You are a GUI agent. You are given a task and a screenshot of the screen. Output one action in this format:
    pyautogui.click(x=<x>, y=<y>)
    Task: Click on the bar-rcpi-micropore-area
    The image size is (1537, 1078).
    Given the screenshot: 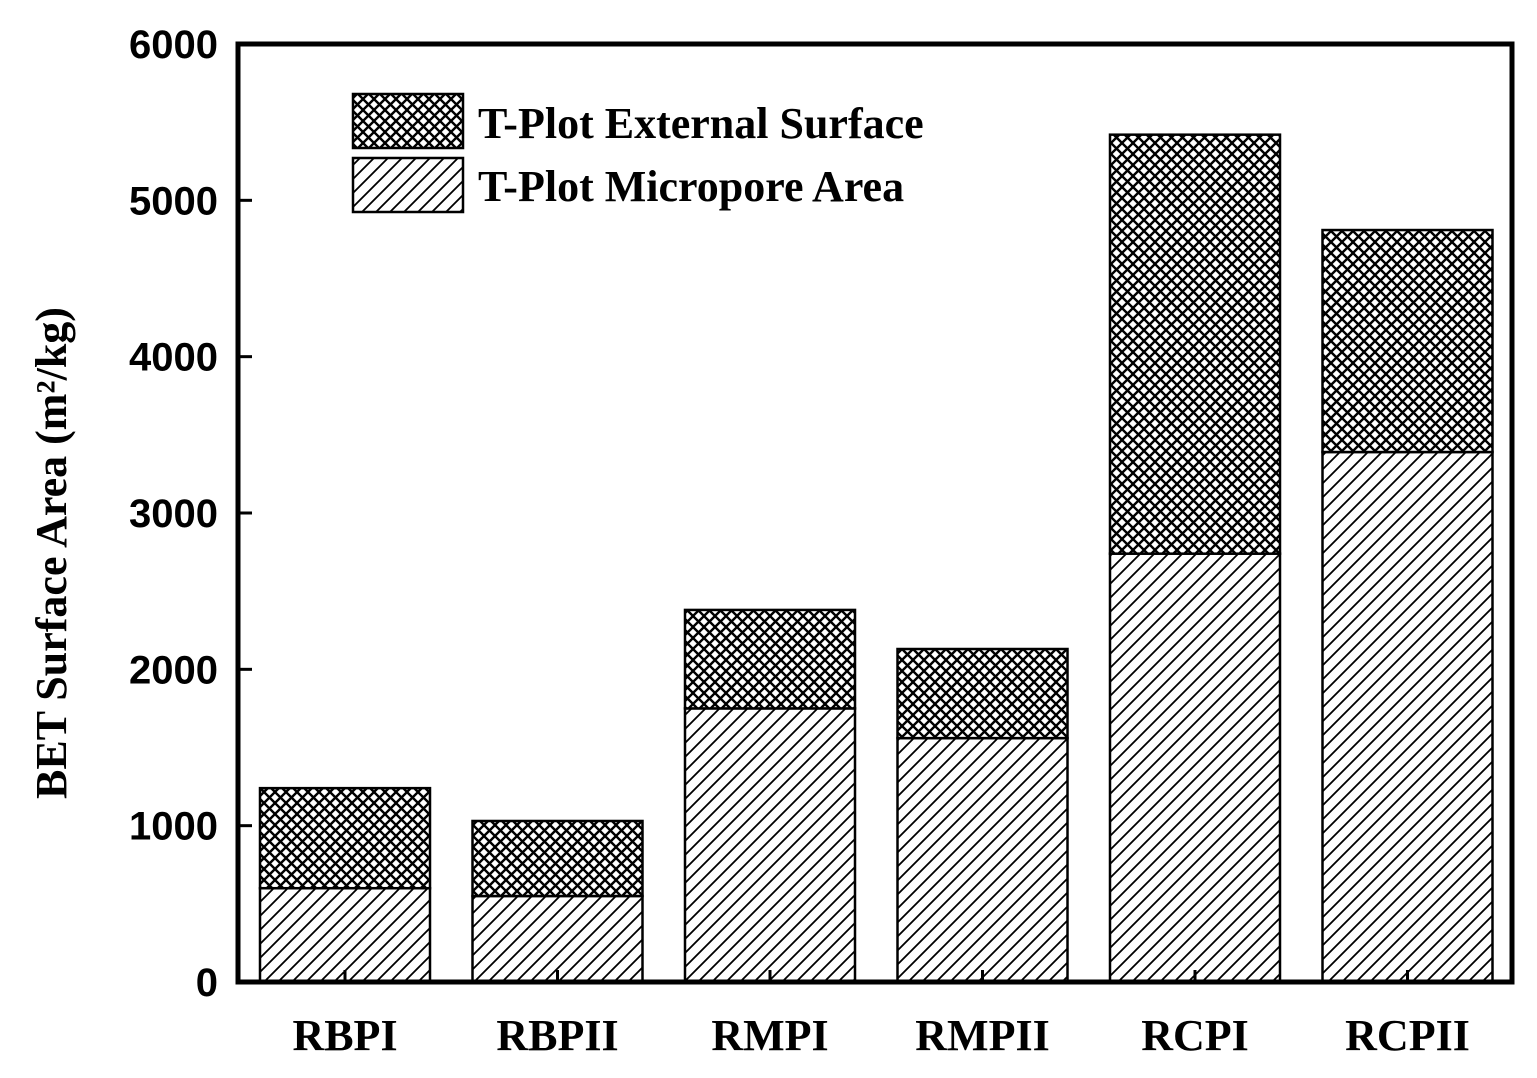 What is the action you would take?
    pyautogui.click(x=1195, y=768)
    